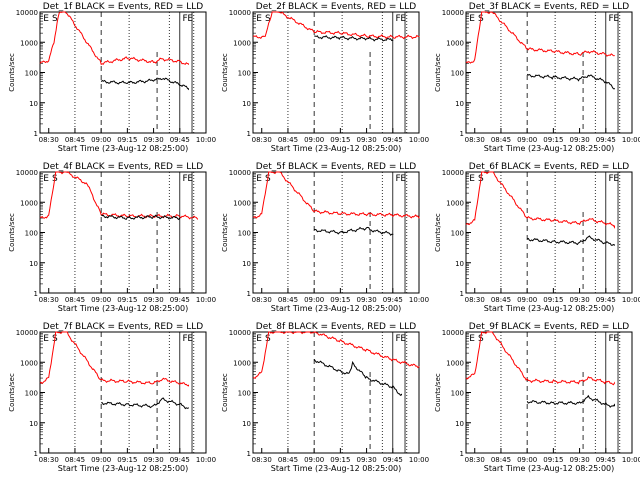 The width and height of the screenshot is (640, 480). What do you see at coordinates (123, 327) in the screenshot?
I see `panel-title: Det_7f BLACK = Events, RED = LLD` at bounding box center [123, 327].